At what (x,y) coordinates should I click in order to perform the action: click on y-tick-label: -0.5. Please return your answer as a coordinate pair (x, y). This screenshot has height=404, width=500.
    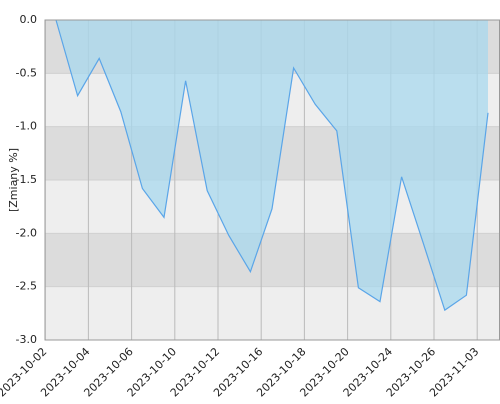
    Looking at the image, I should click on (26, 72).